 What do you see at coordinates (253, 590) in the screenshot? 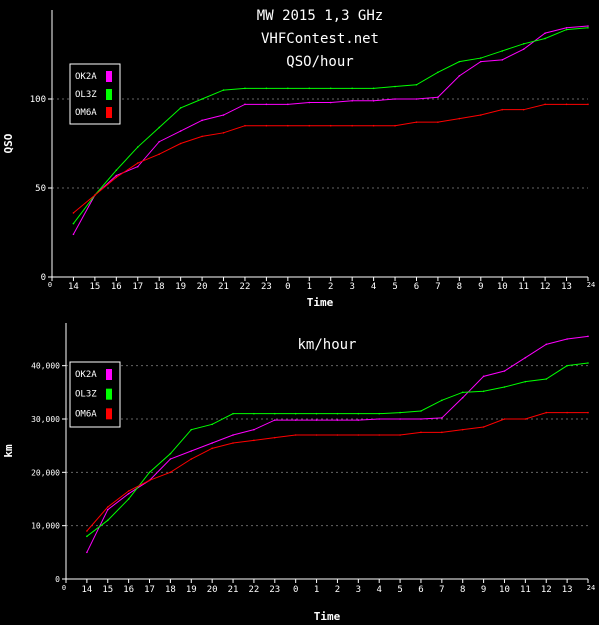
I see `x-tick-label: 22` at bounding box center [253, 590].